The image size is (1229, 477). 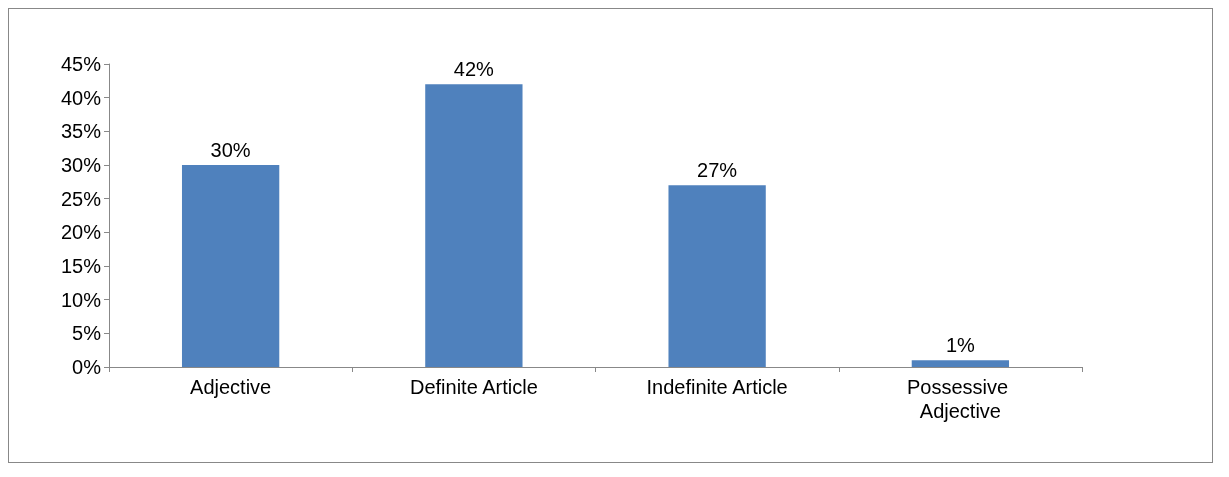 I want to click on x-tick-label: Indefinite Article, so click(x=717, y=387).